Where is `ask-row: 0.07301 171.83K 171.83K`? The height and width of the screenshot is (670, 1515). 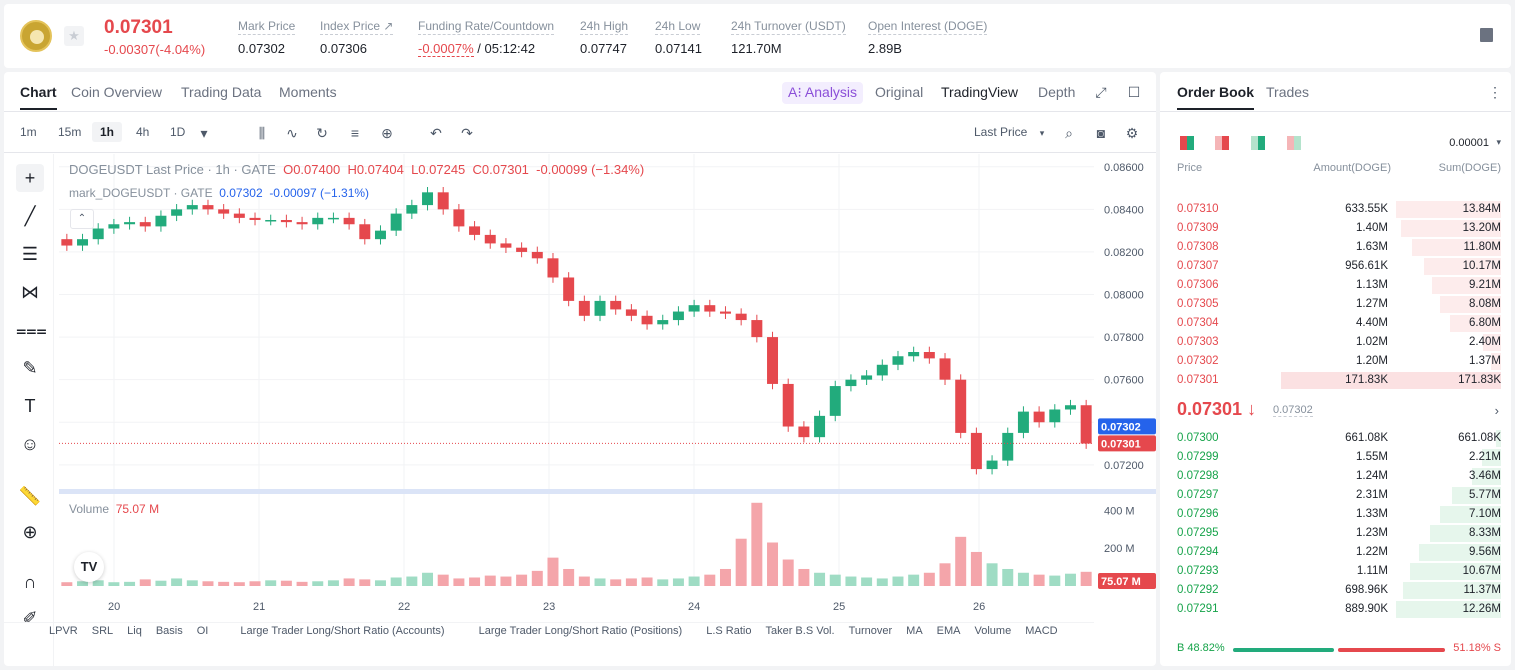
ask-row: 0.07301 171.83K 171.83K is located at coordinates (1335, 380).